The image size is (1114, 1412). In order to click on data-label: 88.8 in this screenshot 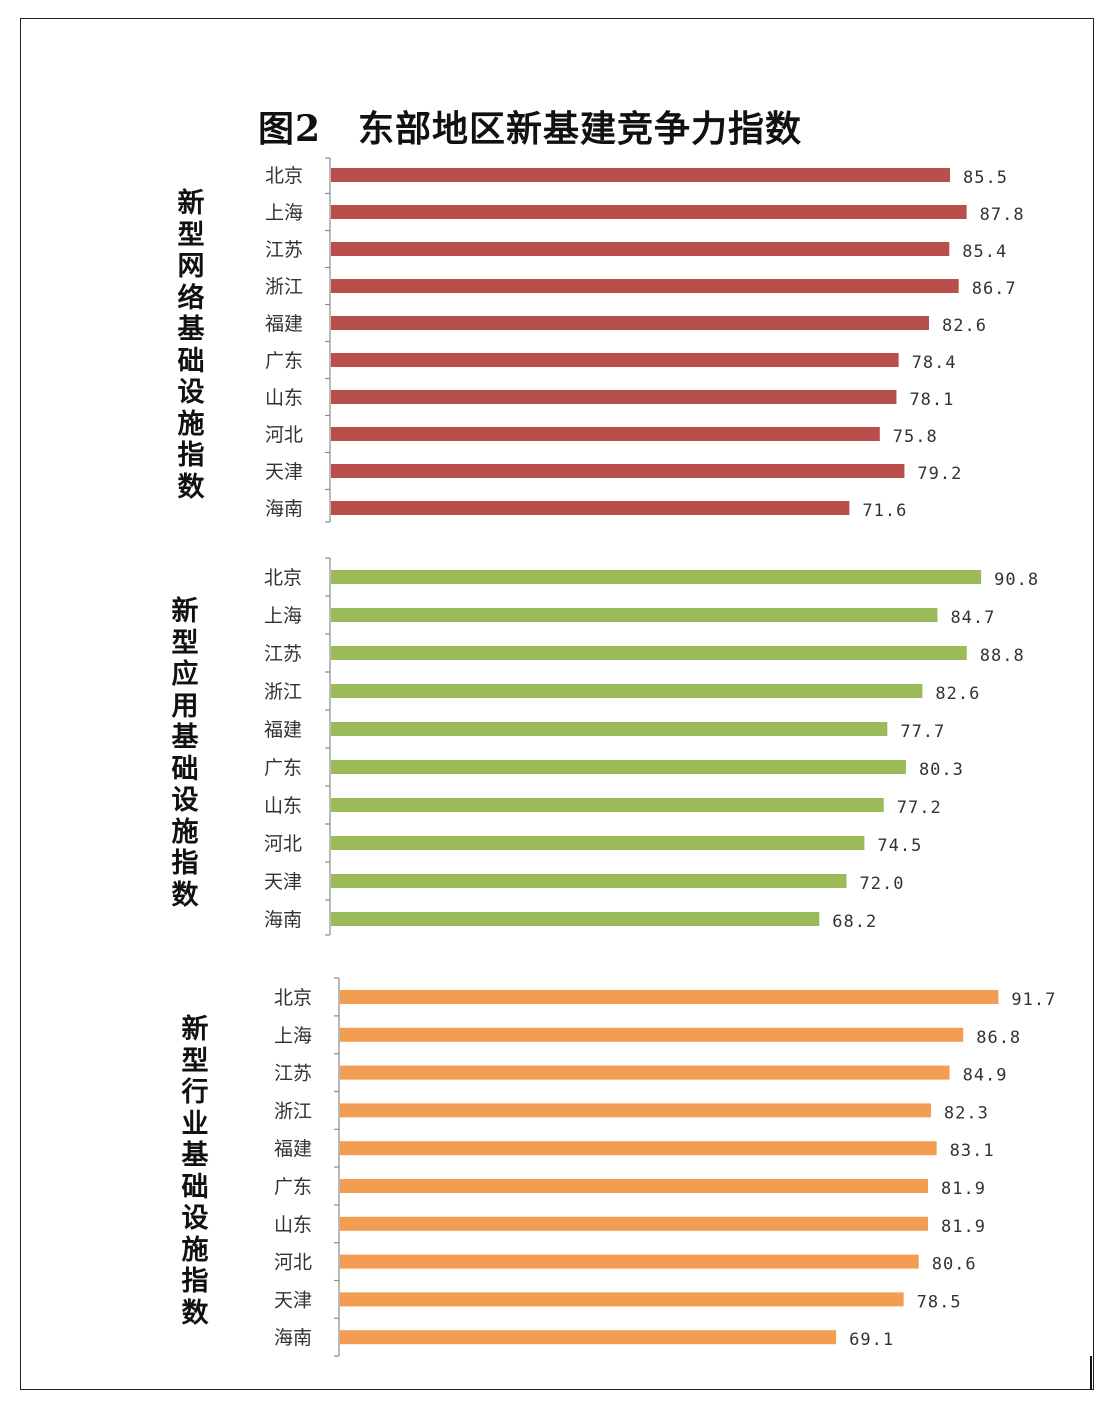, I will do `click(1002, 656)`.